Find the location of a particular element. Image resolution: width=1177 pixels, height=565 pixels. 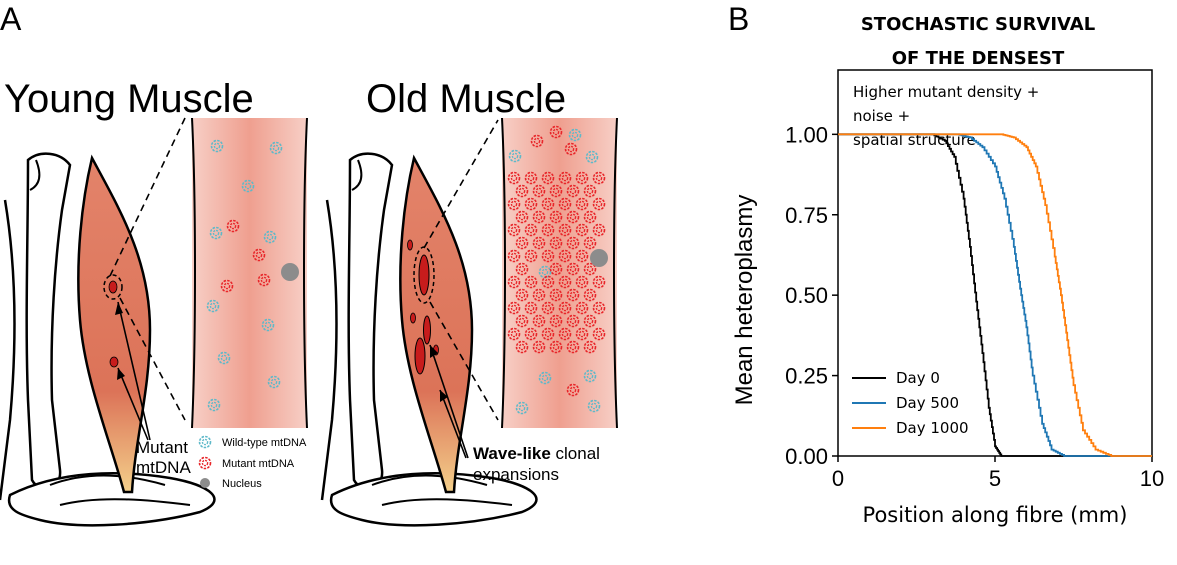

legend-mutant-label: Mutant mtDNA is located at coordinates (258, 464).